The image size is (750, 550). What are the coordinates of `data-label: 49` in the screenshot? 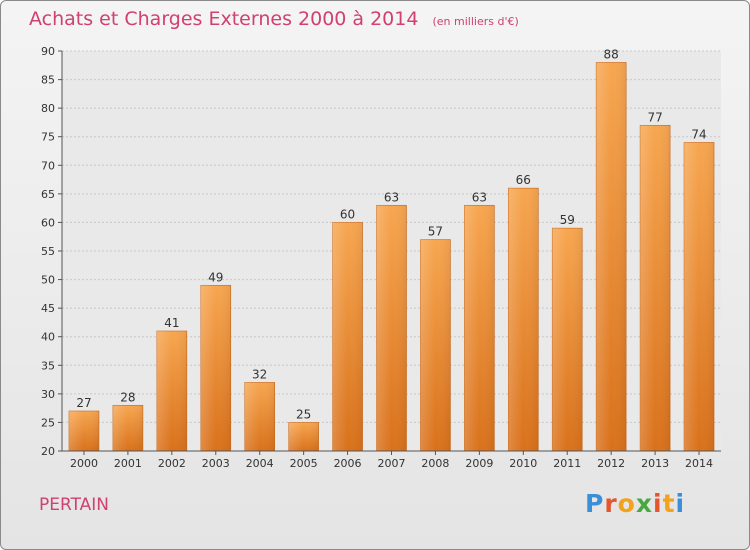 It's located at (215, 277).